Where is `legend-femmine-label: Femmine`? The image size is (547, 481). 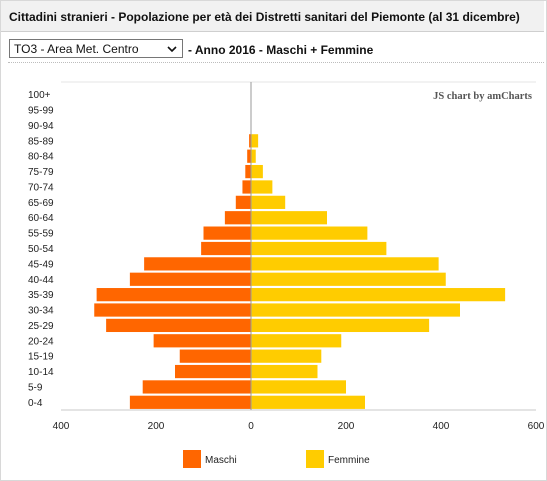
legend-femmine-label: Femmine is located at coordinates (349, 460).